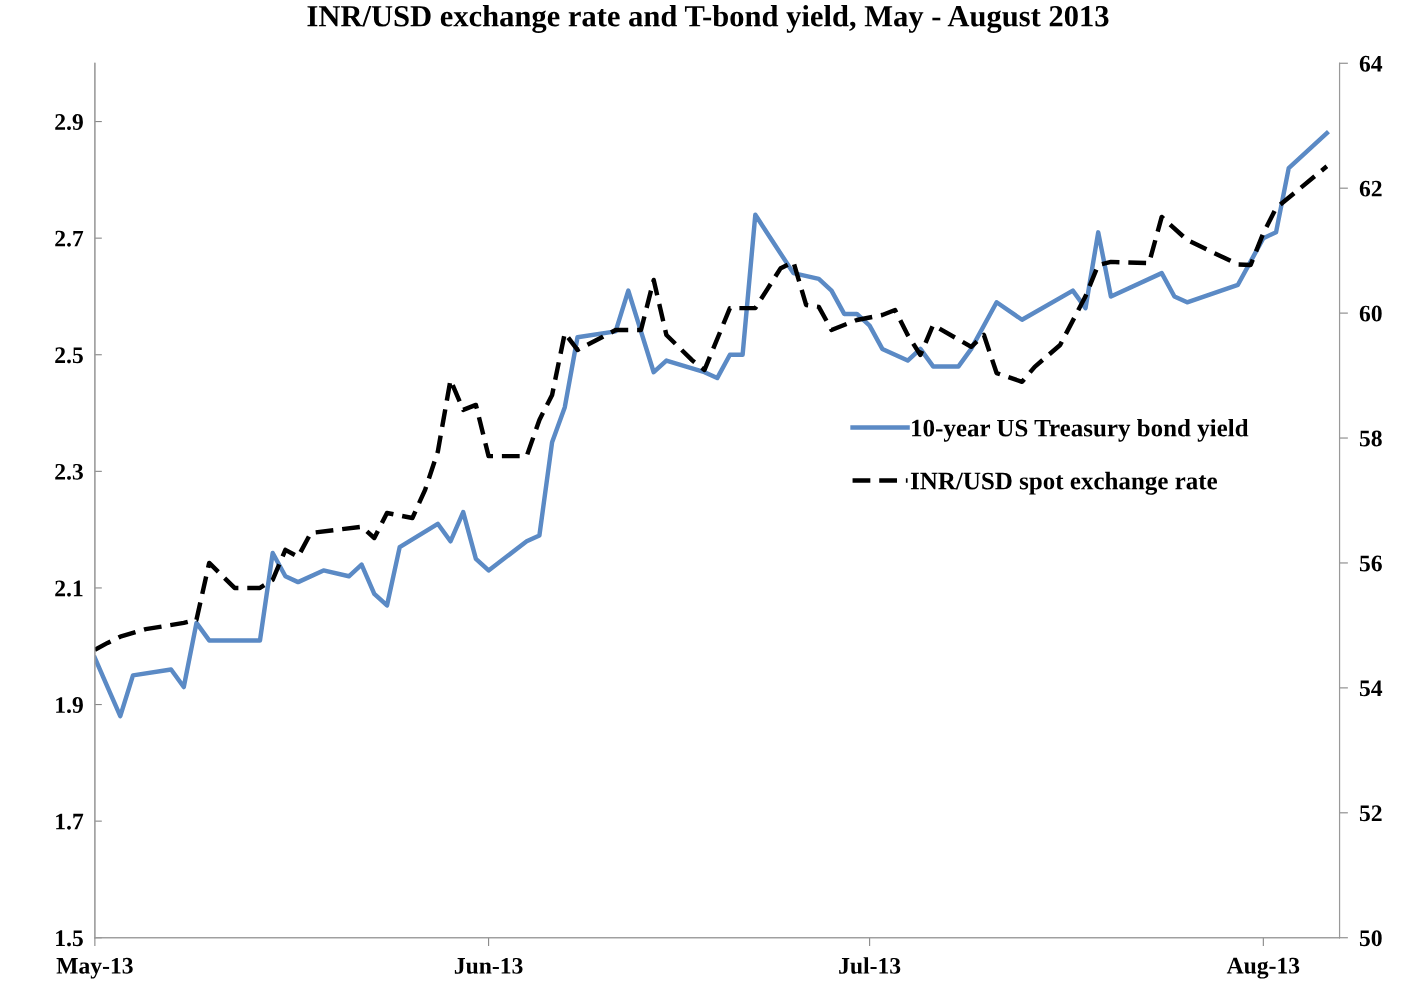 Image resolution: width=1416 pixels, height=1004 pixels. What do you see at coordinates (1370, 813) in the screenshot?
I see `y2-tick-label: 52` at bounding box center [1370, 813].